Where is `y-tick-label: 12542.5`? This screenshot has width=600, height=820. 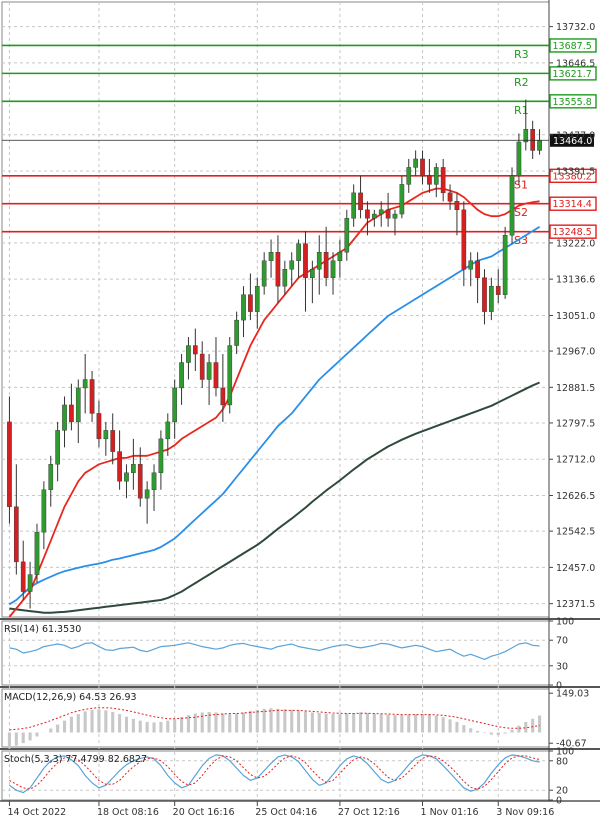
y-tick-label: 12542.5 is located at coordinates (575, 532).